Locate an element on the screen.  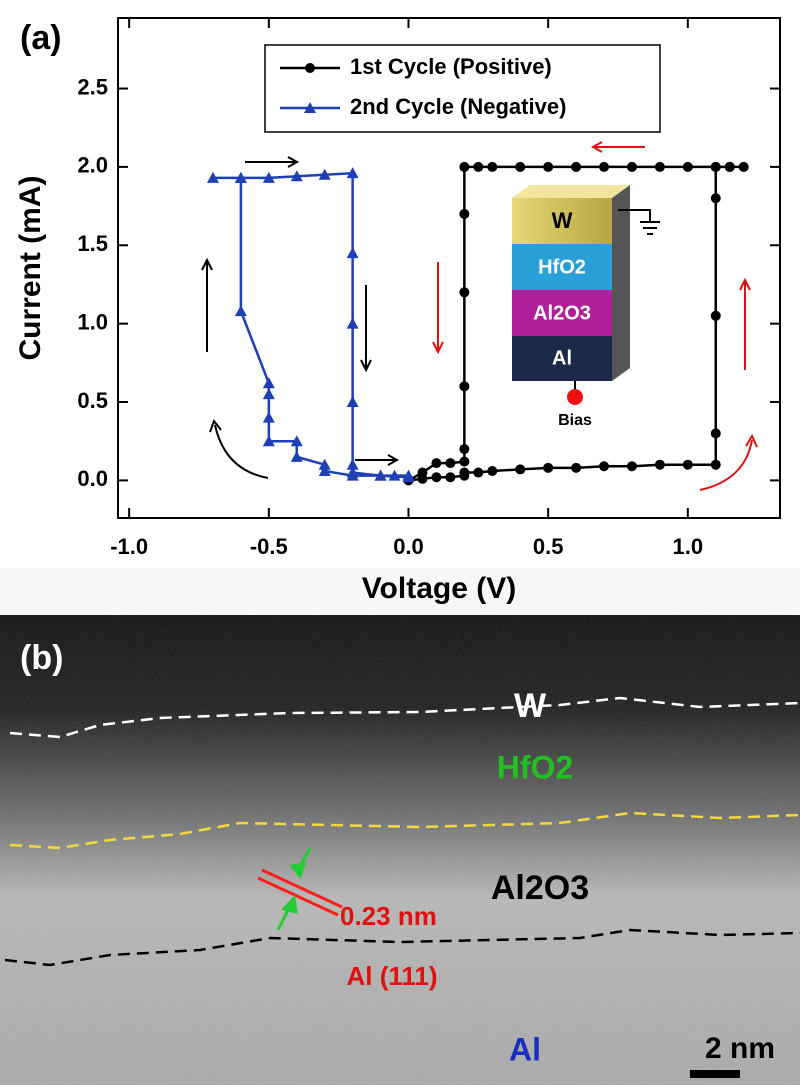
device-inset: W HfO2 Al2O3 Al Bias is located at coordinates (586, 307).